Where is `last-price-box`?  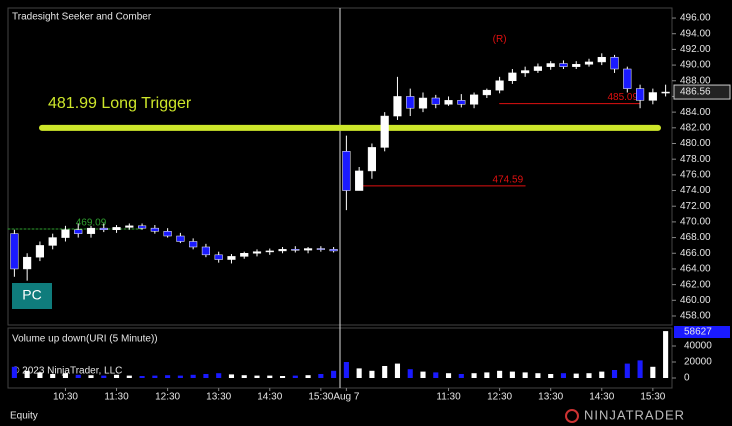
last-price-box is located at coordinates (702, 92).